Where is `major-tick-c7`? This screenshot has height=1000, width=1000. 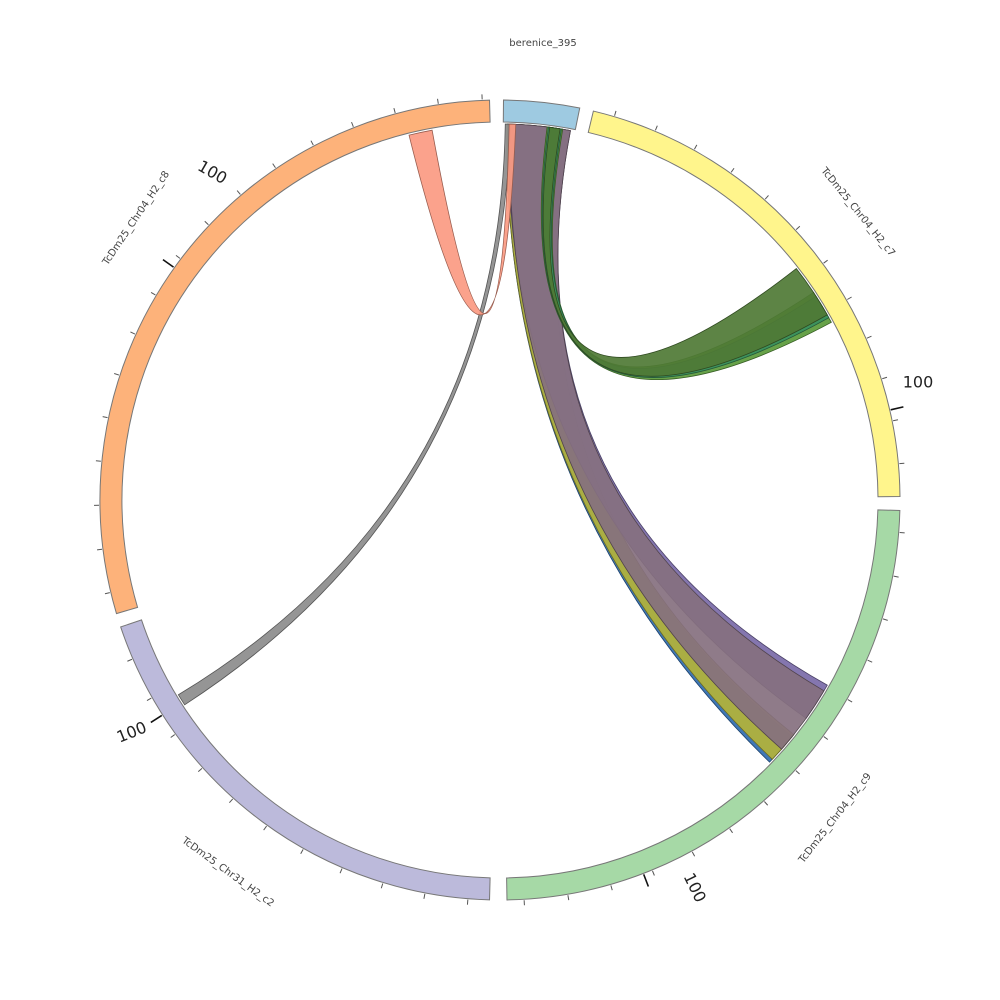
major-tick-c7 is located at coordinates (897, 408).